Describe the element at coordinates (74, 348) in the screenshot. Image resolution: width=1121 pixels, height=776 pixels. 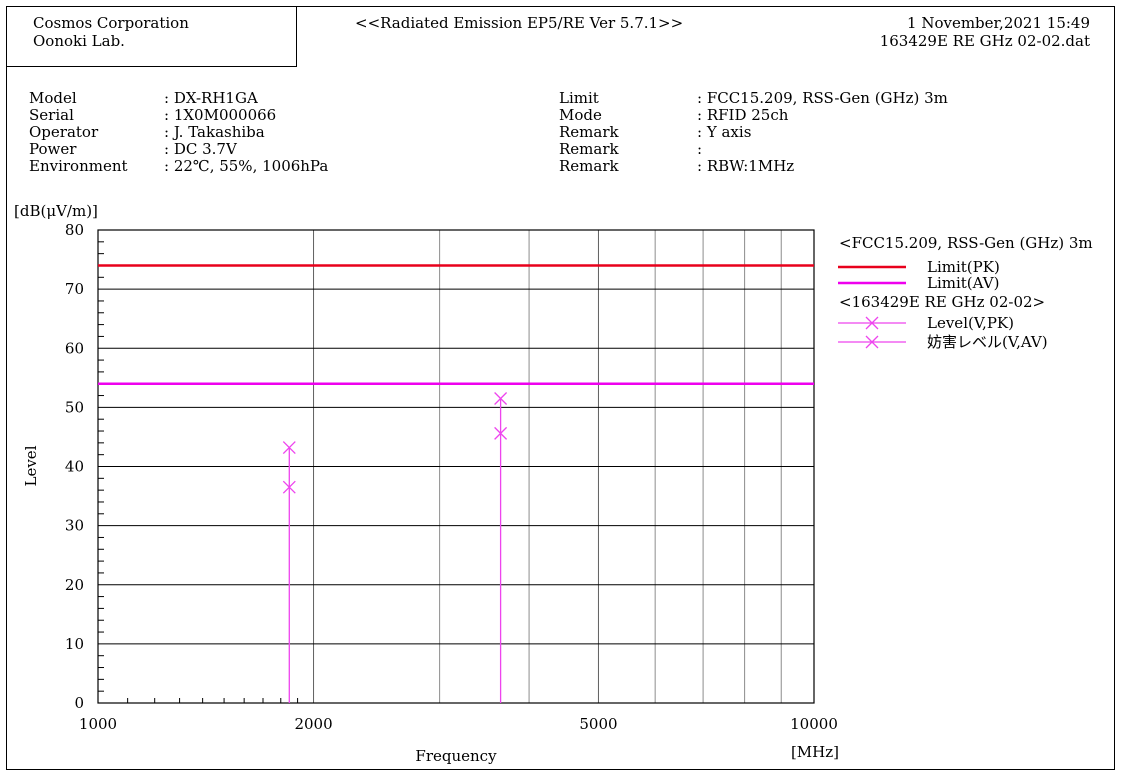
I see `y-tick-label: 60` at that location.